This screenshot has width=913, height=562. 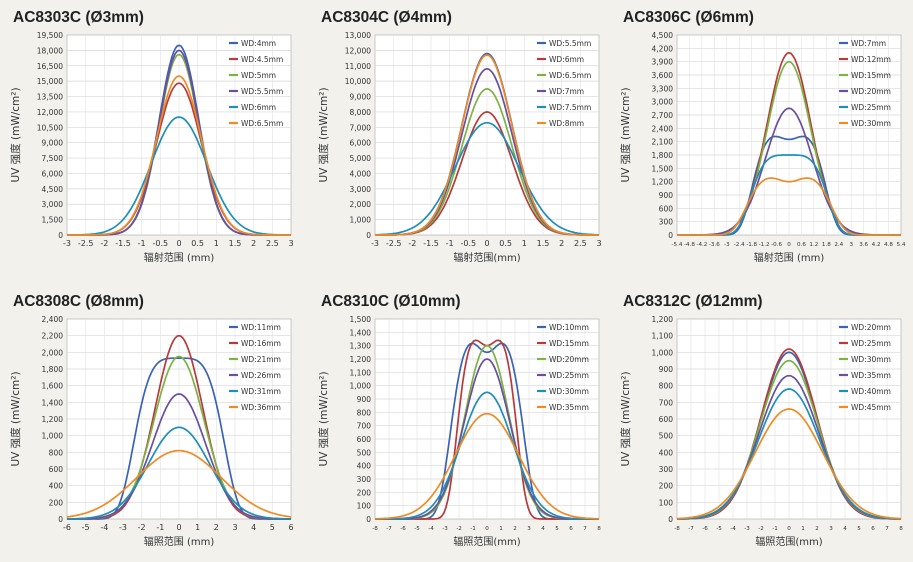 I want to click on y-tick-label: 2,200, so click(x=53, y=336).